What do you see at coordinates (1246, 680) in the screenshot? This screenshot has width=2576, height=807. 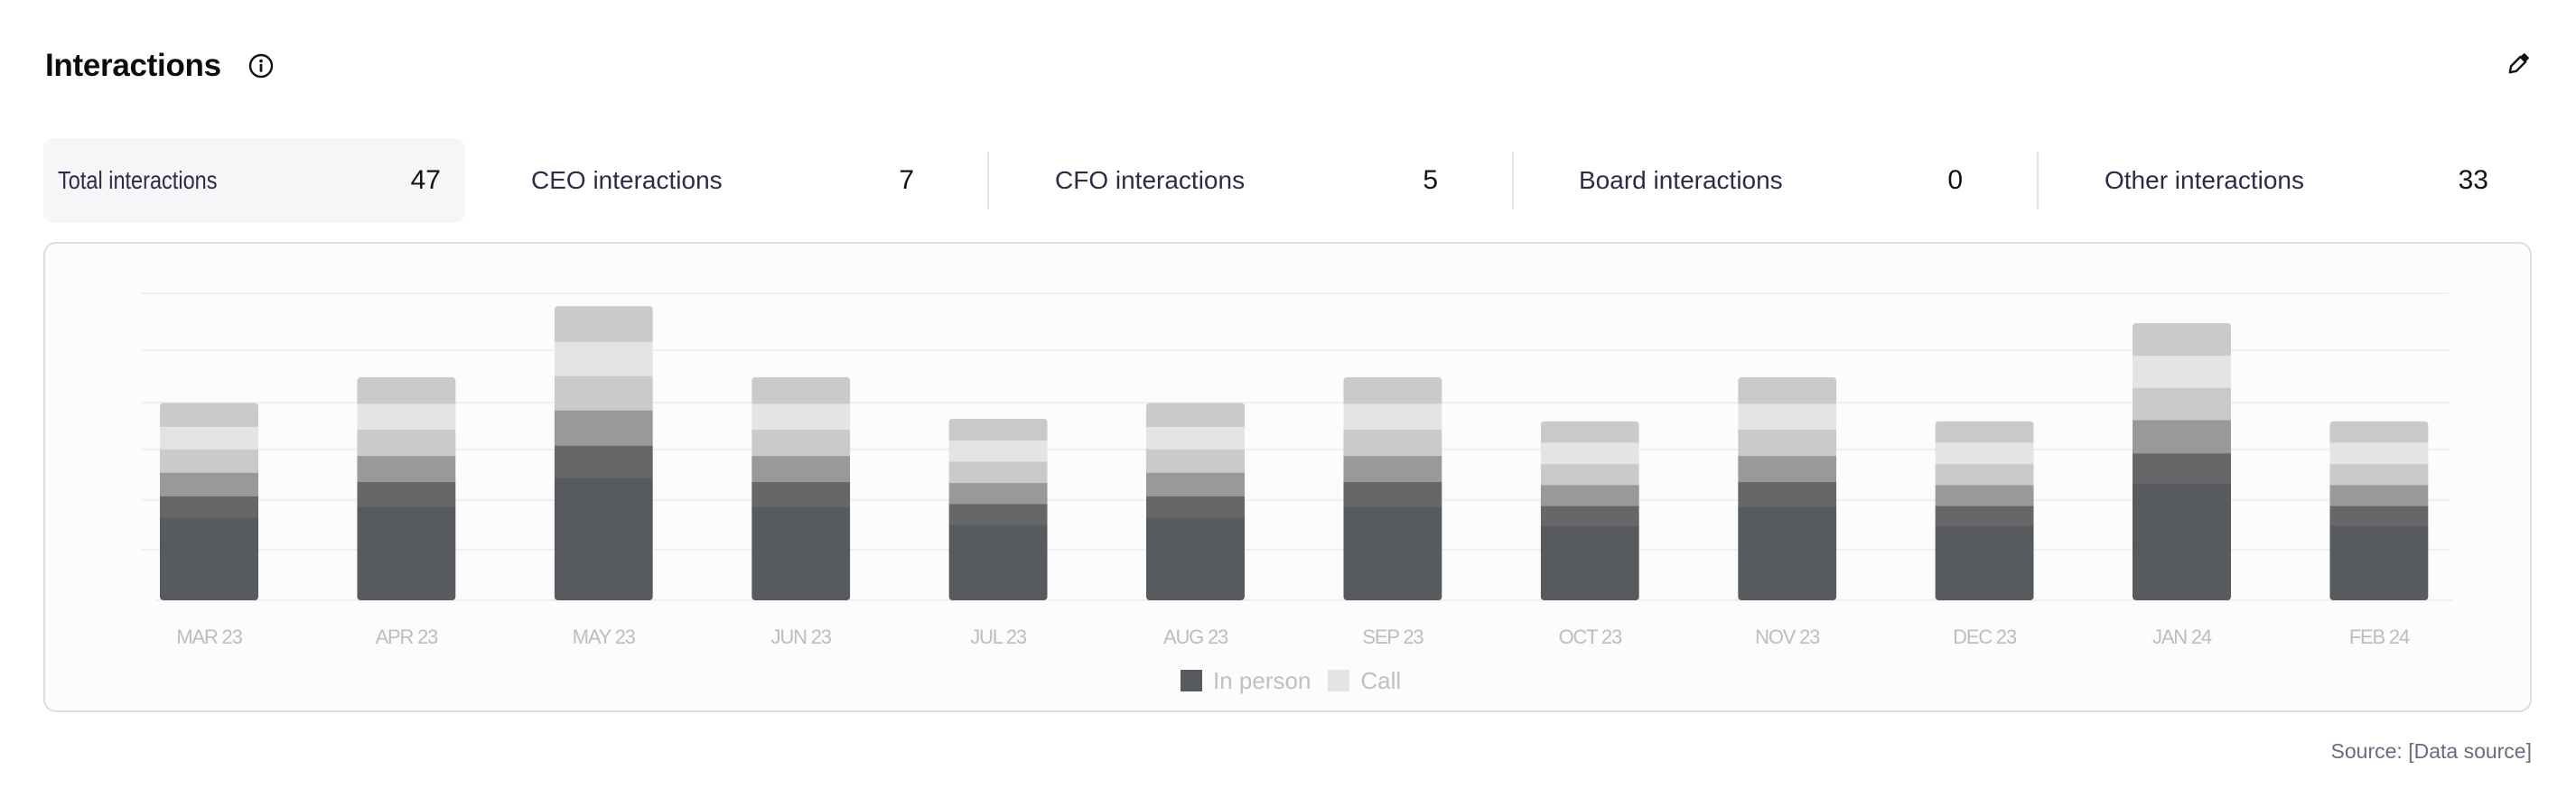 I see `legend-item-in-person: In person` at bounding box center [1246, 680].